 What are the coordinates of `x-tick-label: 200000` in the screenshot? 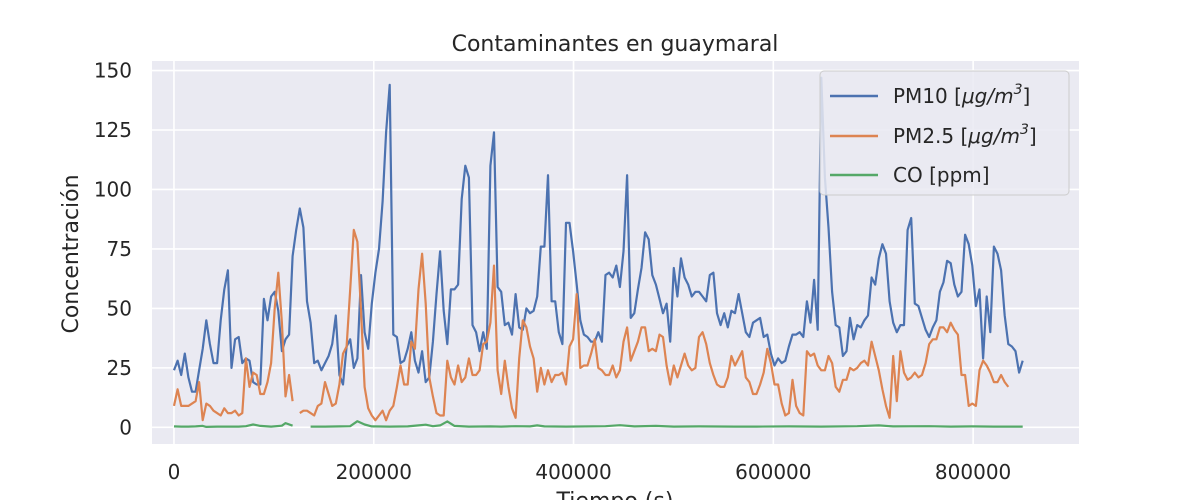 It's located at (374, 472).